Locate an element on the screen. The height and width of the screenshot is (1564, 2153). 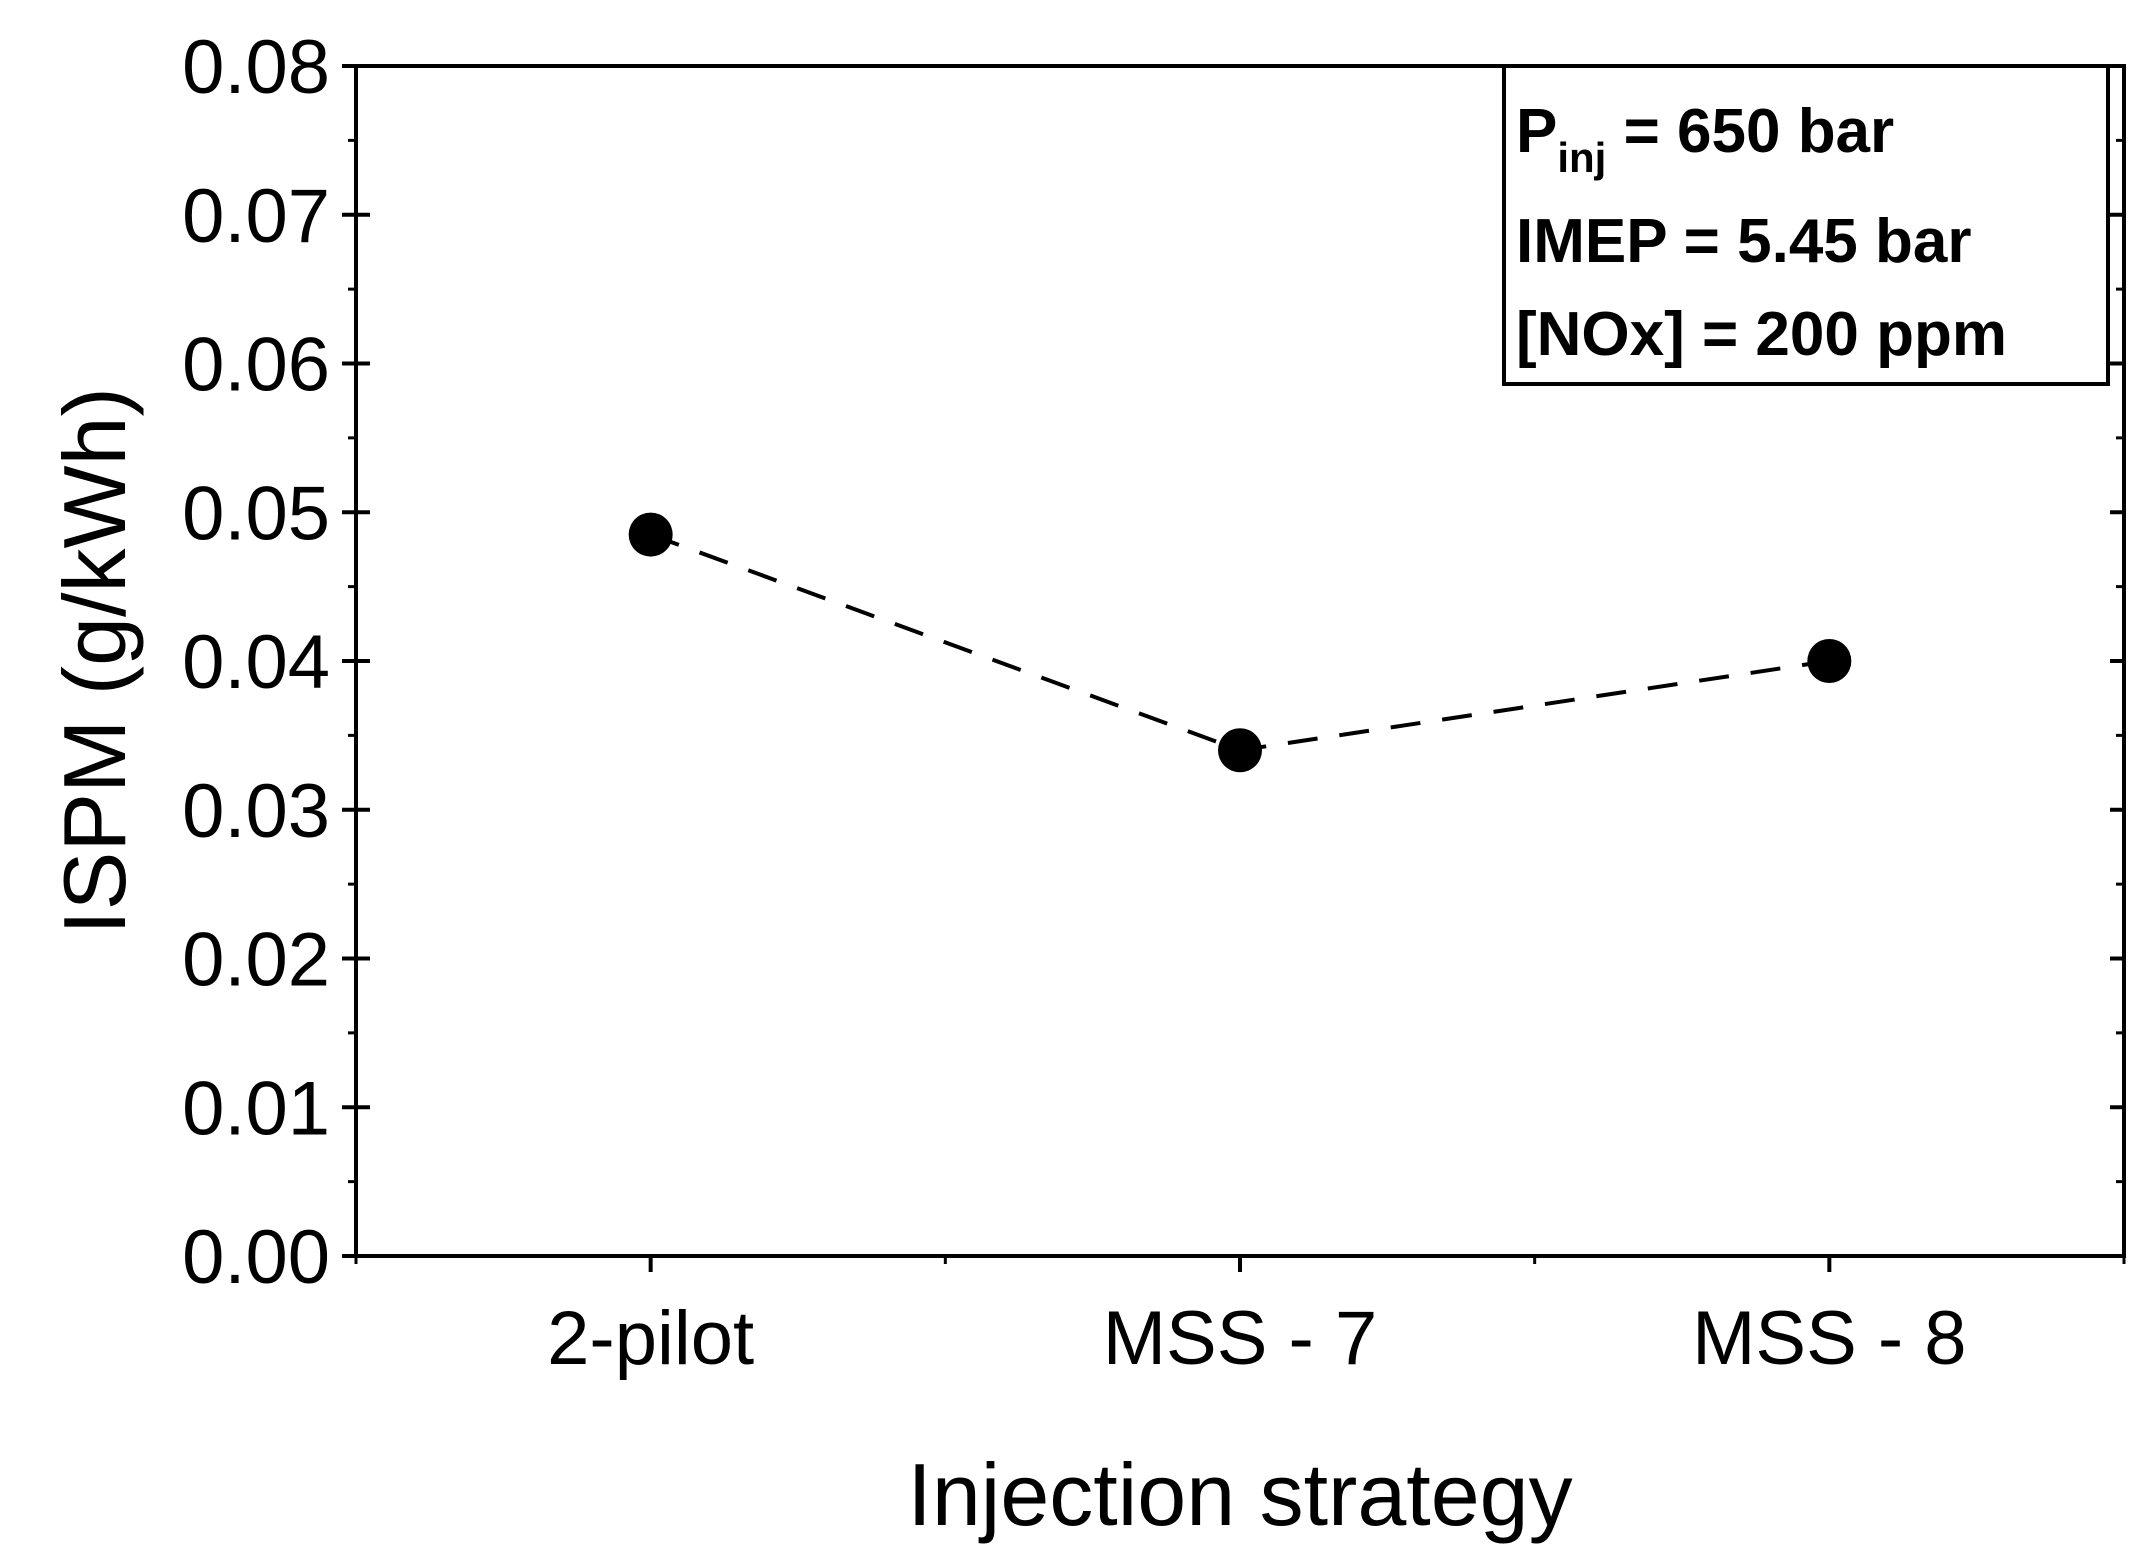
y-tick-label: 0.02 is located at coordinates (256, 960).